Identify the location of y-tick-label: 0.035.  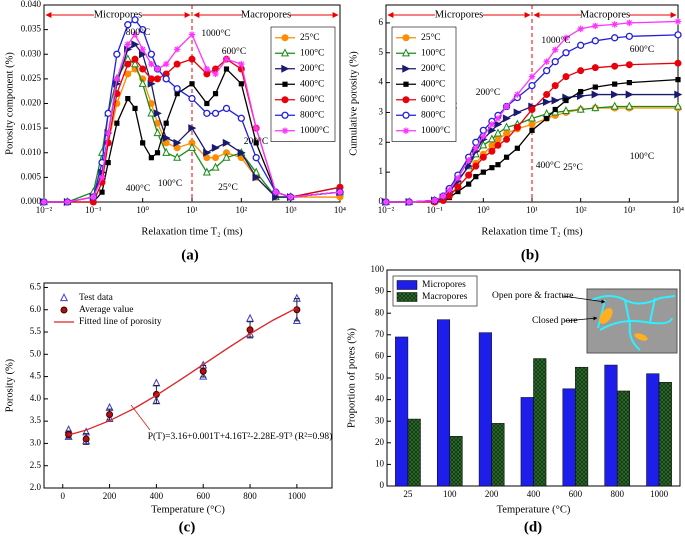
(31, 29).